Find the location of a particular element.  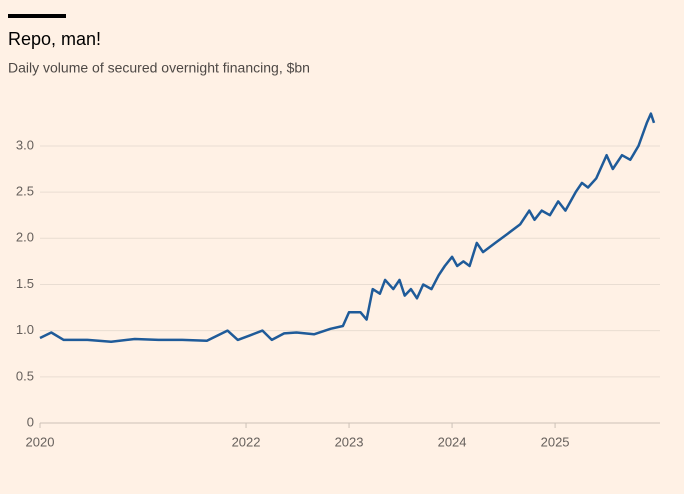

x-tick-label: 2023 is located at coordinates (349, 441).